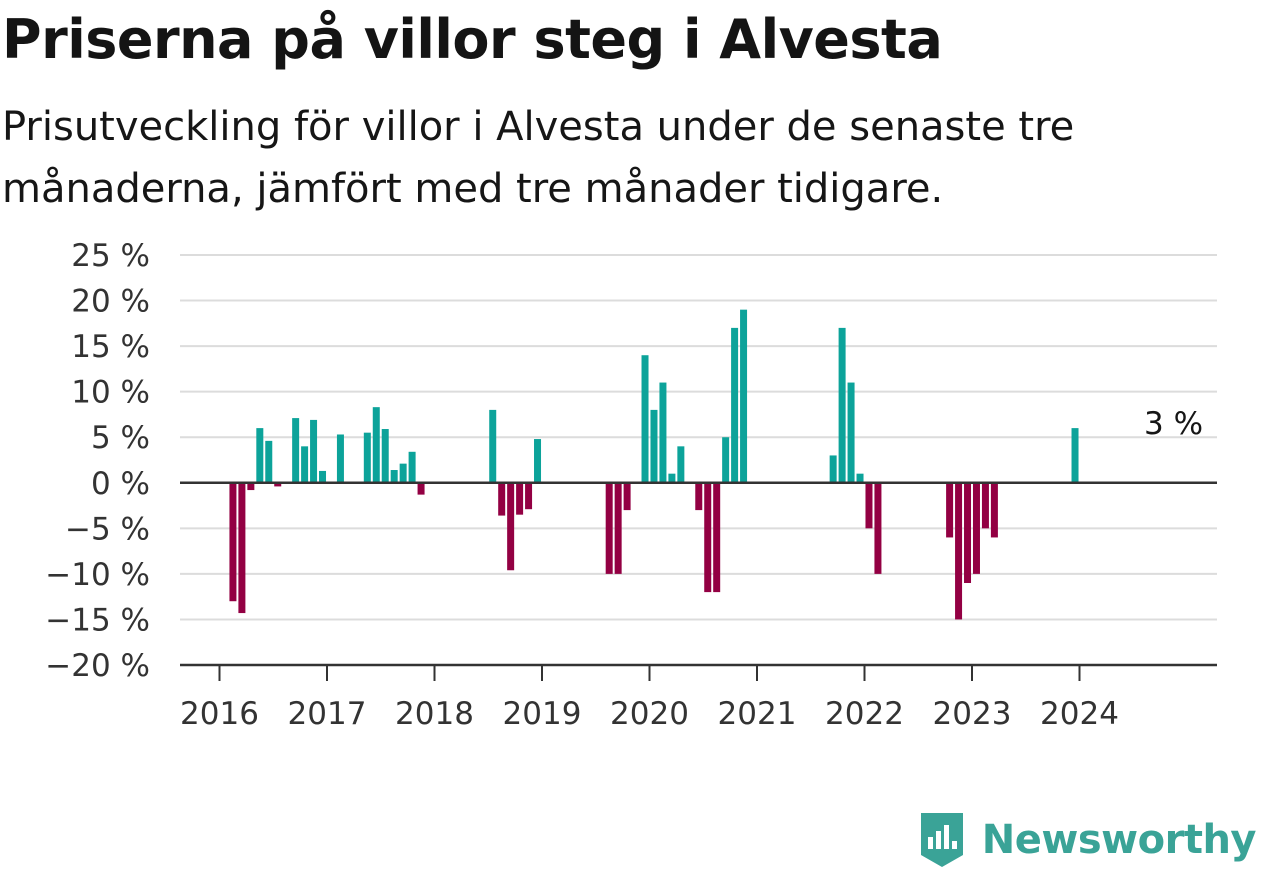  What do you see at coordinates (434, 714) in the screenshot?
I see `x-tick-label: 2018` at bounding box center [434, 714].